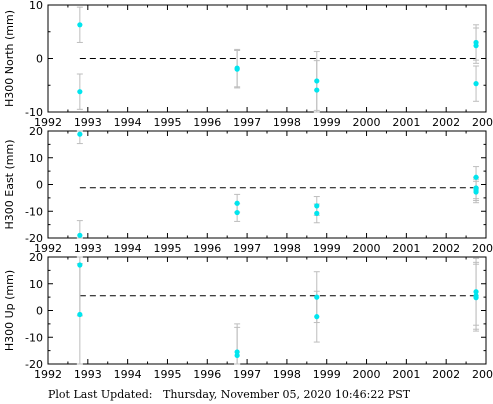 The height and width of the screenshot is (404, 493). Describe the element at coordinates (9, 310) in the screenshot. I see `y-axis-label: H300 Up (mm)` at that location.